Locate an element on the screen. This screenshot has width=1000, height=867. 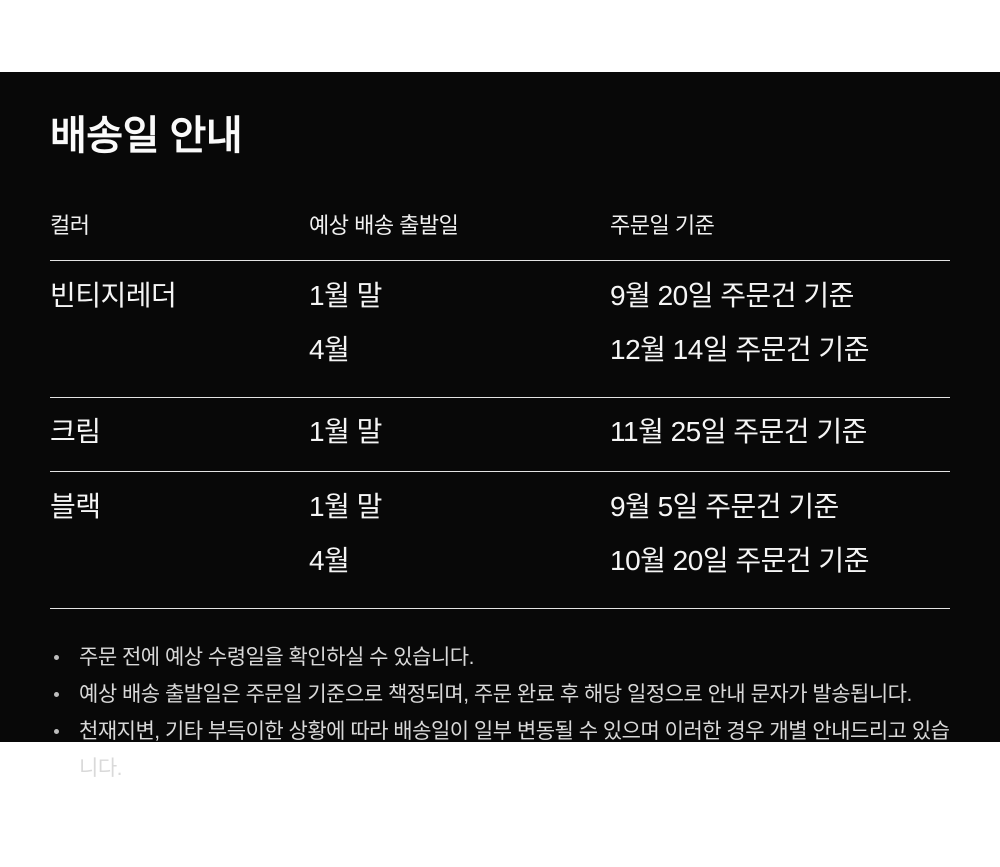
cell-order-basis: 11월 25일 주문건 기준 is located at coordinates (780, 432).